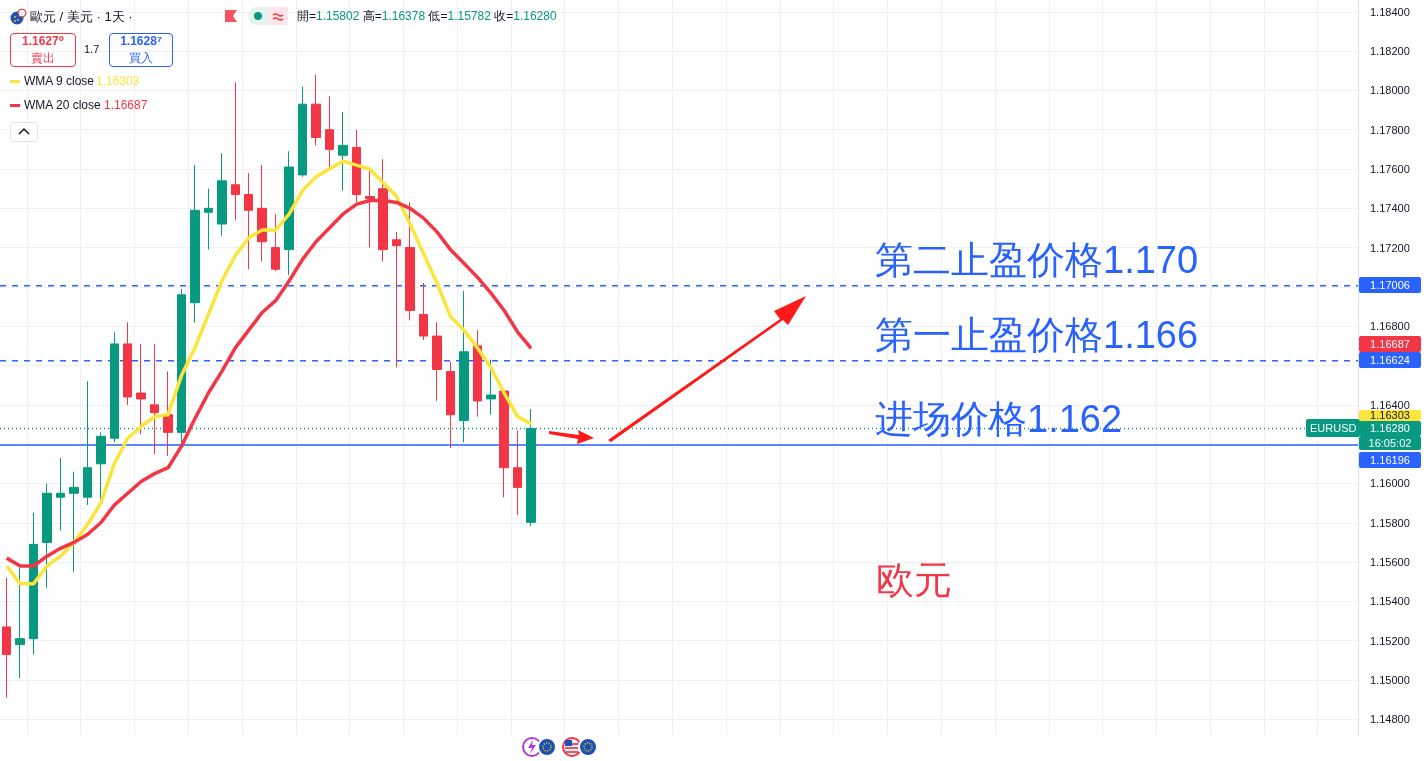 Image resolution: width=1426 pixels, height=761 pixels. What do you see at coordinates (1390, 522) in the screenshot?
I see `y-tick-label: 1.15800` at bounding box center [1390, 522].